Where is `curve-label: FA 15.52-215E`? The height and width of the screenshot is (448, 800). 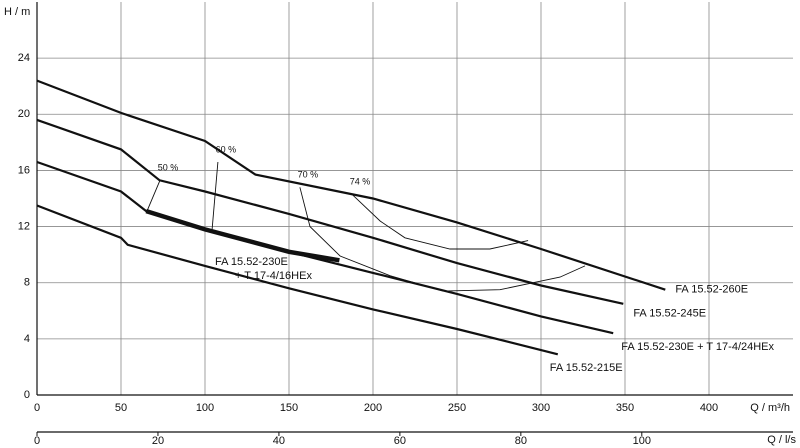
curve-label: FA 15.52-215E is located at coordinates (586, 368).